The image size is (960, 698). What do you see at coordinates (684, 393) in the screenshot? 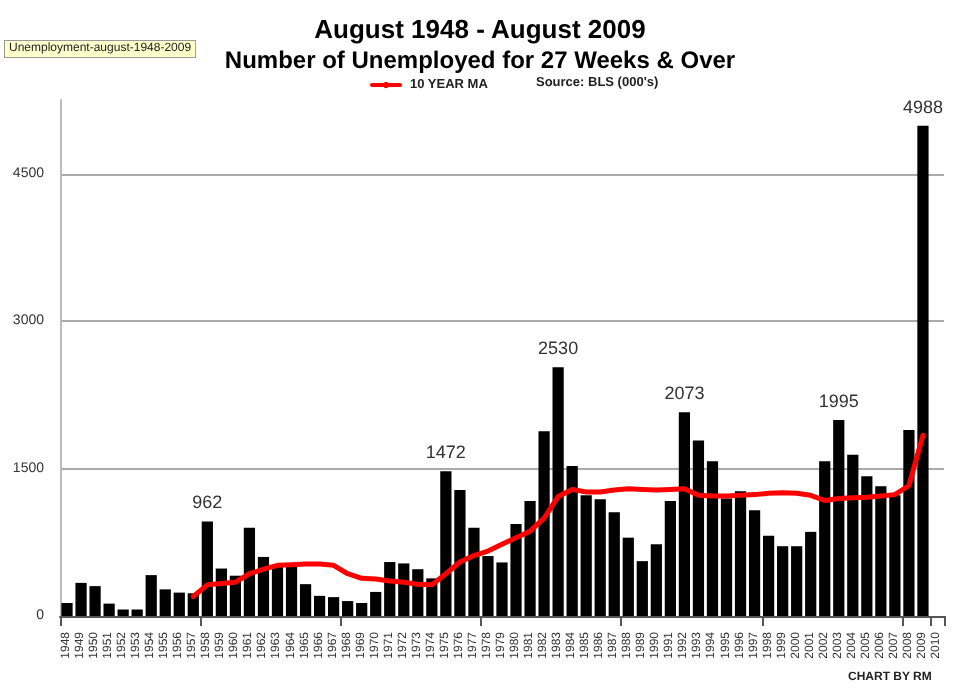
I see `data-label: 2073` at bounding box center [684, 393].